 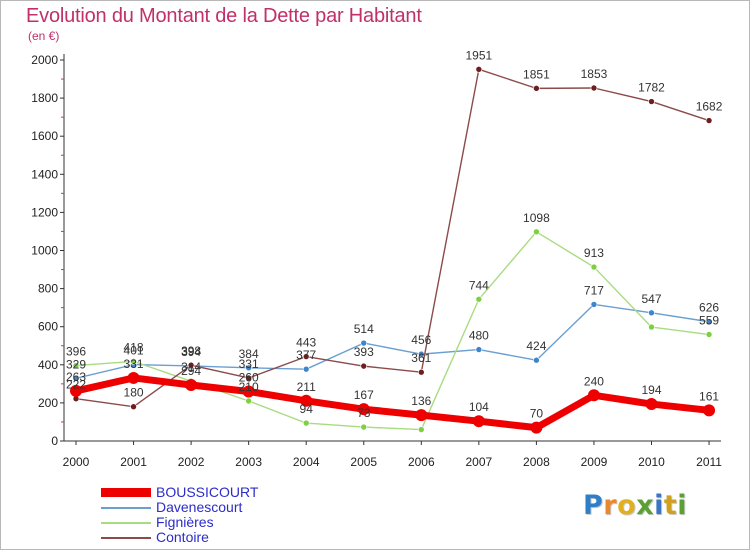 I want to click on data-label: 394, so click(x=191, y=352).